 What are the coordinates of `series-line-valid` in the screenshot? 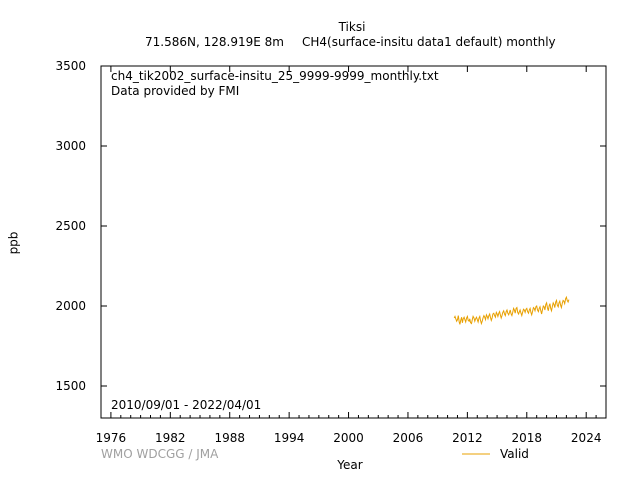 It's located at (511, 310).